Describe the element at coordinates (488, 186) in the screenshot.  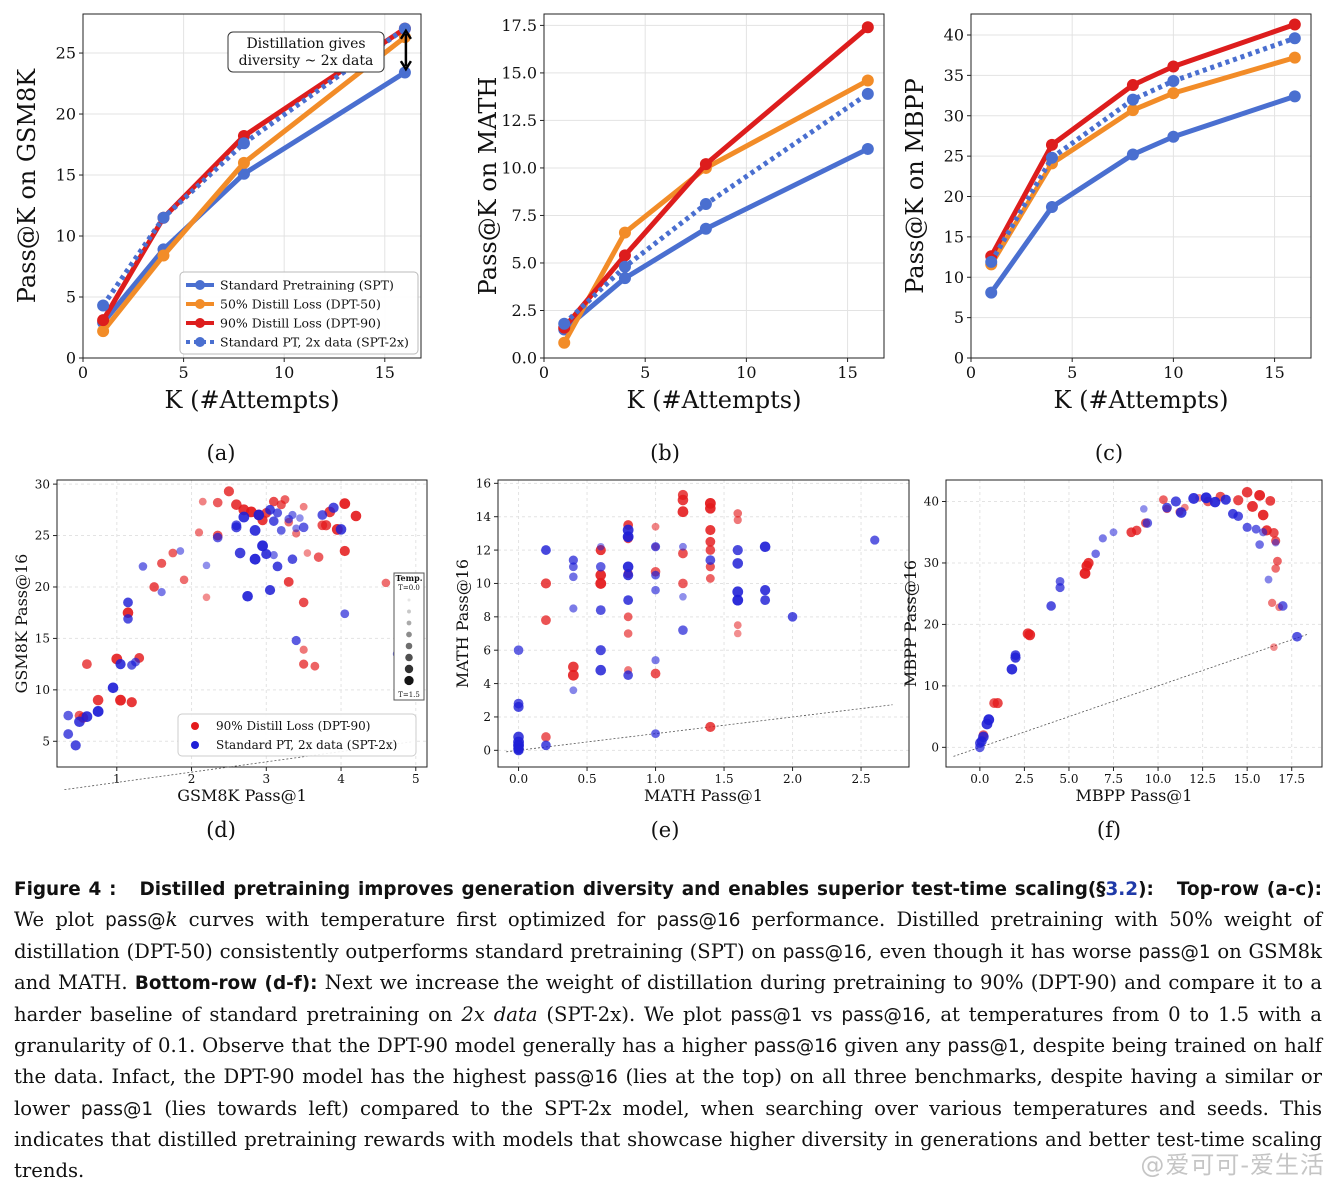
I see `y-axis-label: Pass@K on MATH` at that location.